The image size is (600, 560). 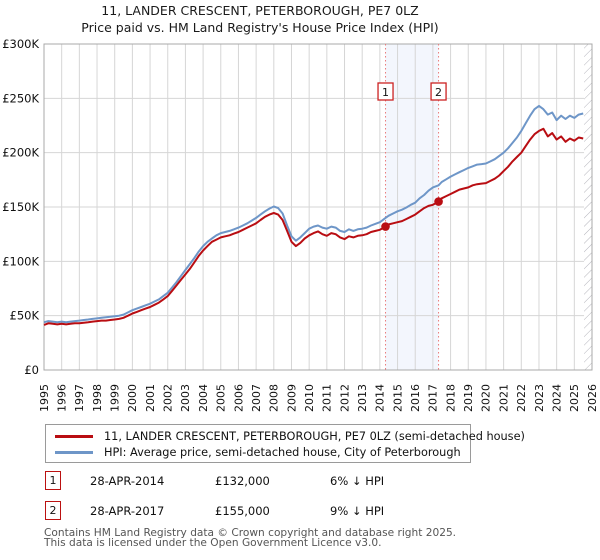 What do you see at coordinates (362, 398) in the screenshot?
I see `x-tick-label: 2013` at bounding box center [362, 398].